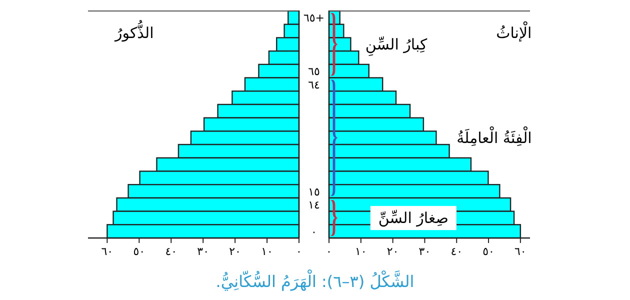 The width and height of the screenshot is (630, 300). I want to click on y-tick-label: ١٥, so click(314, 191).